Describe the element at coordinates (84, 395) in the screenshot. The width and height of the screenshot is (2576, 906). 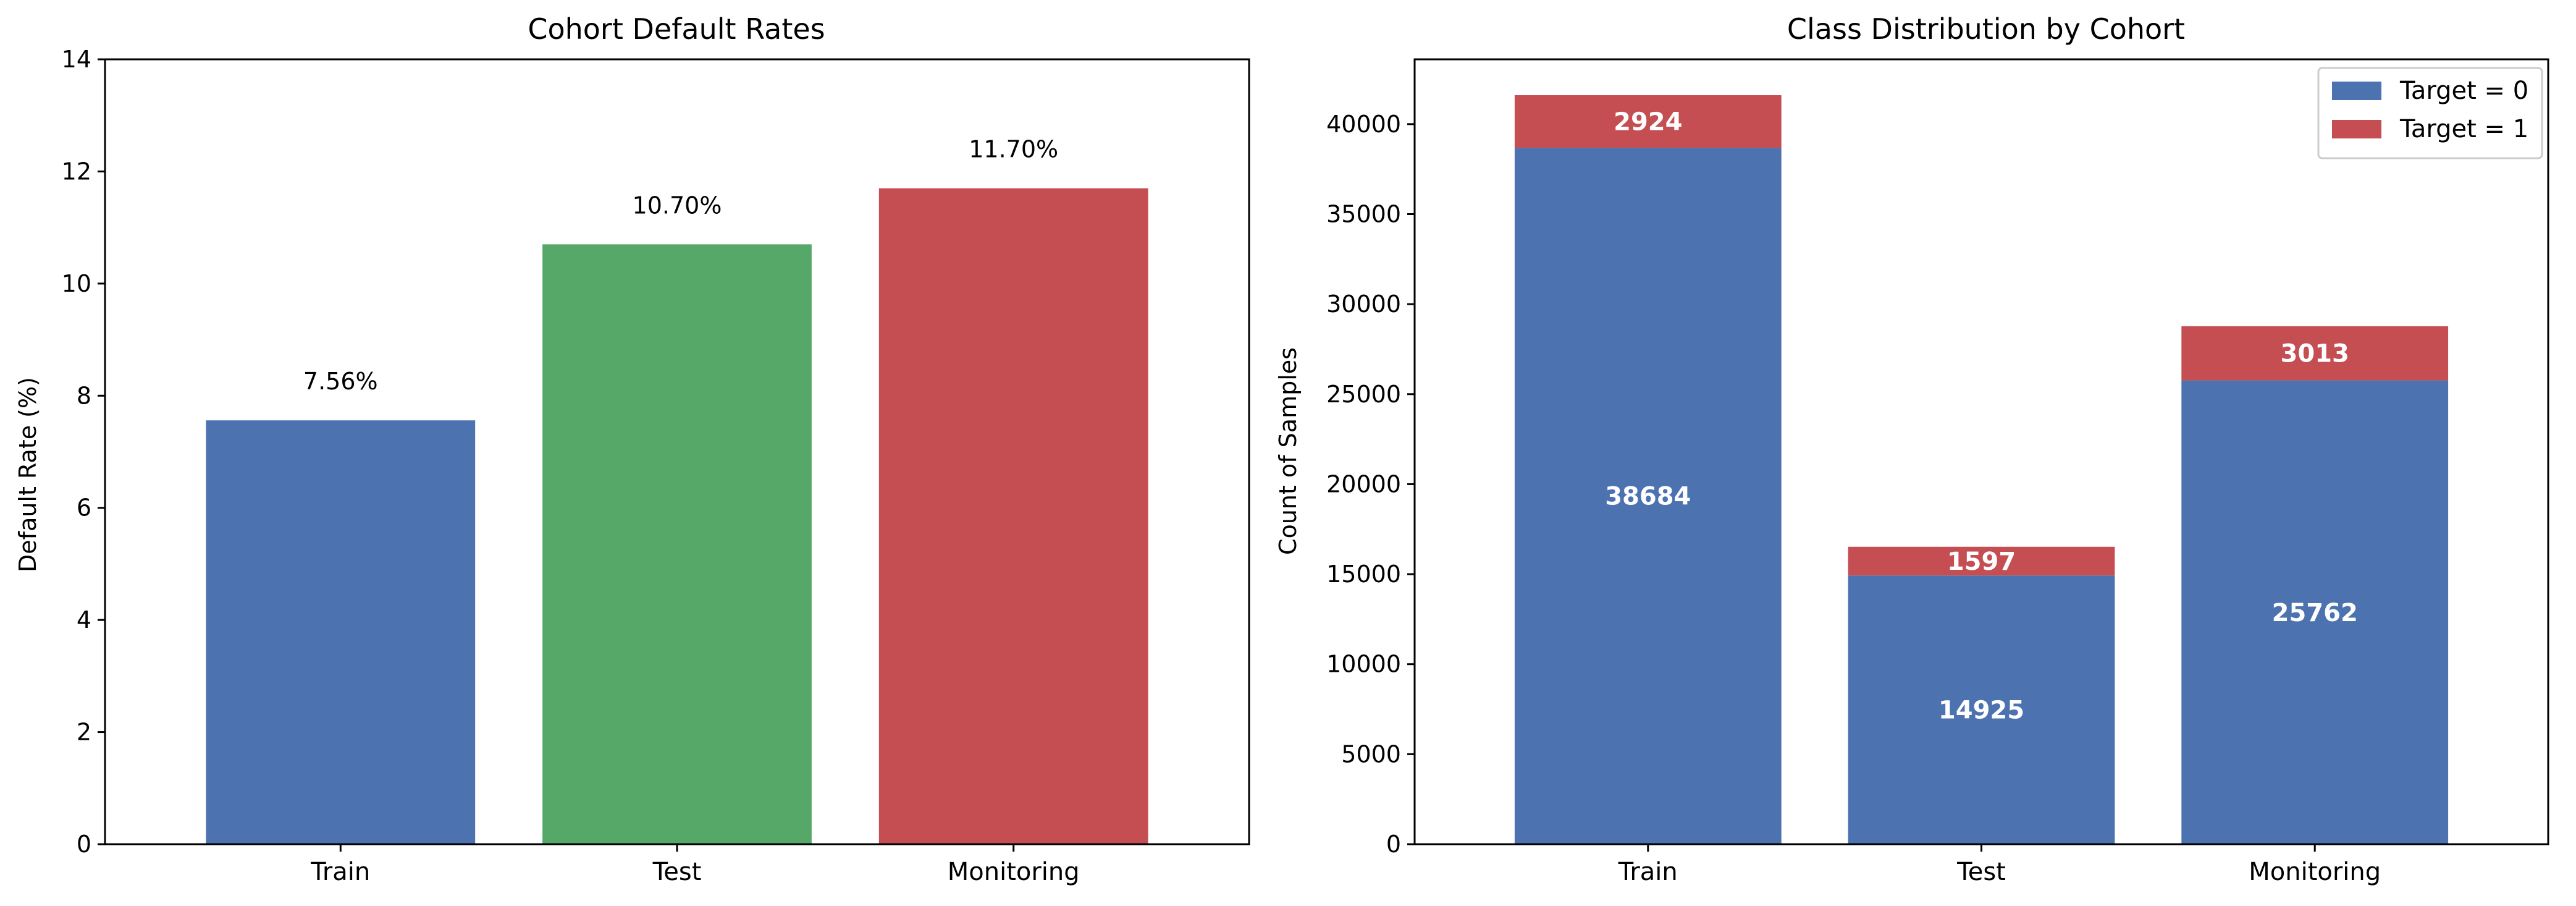
I see `y-tick-label: 8` at that location.